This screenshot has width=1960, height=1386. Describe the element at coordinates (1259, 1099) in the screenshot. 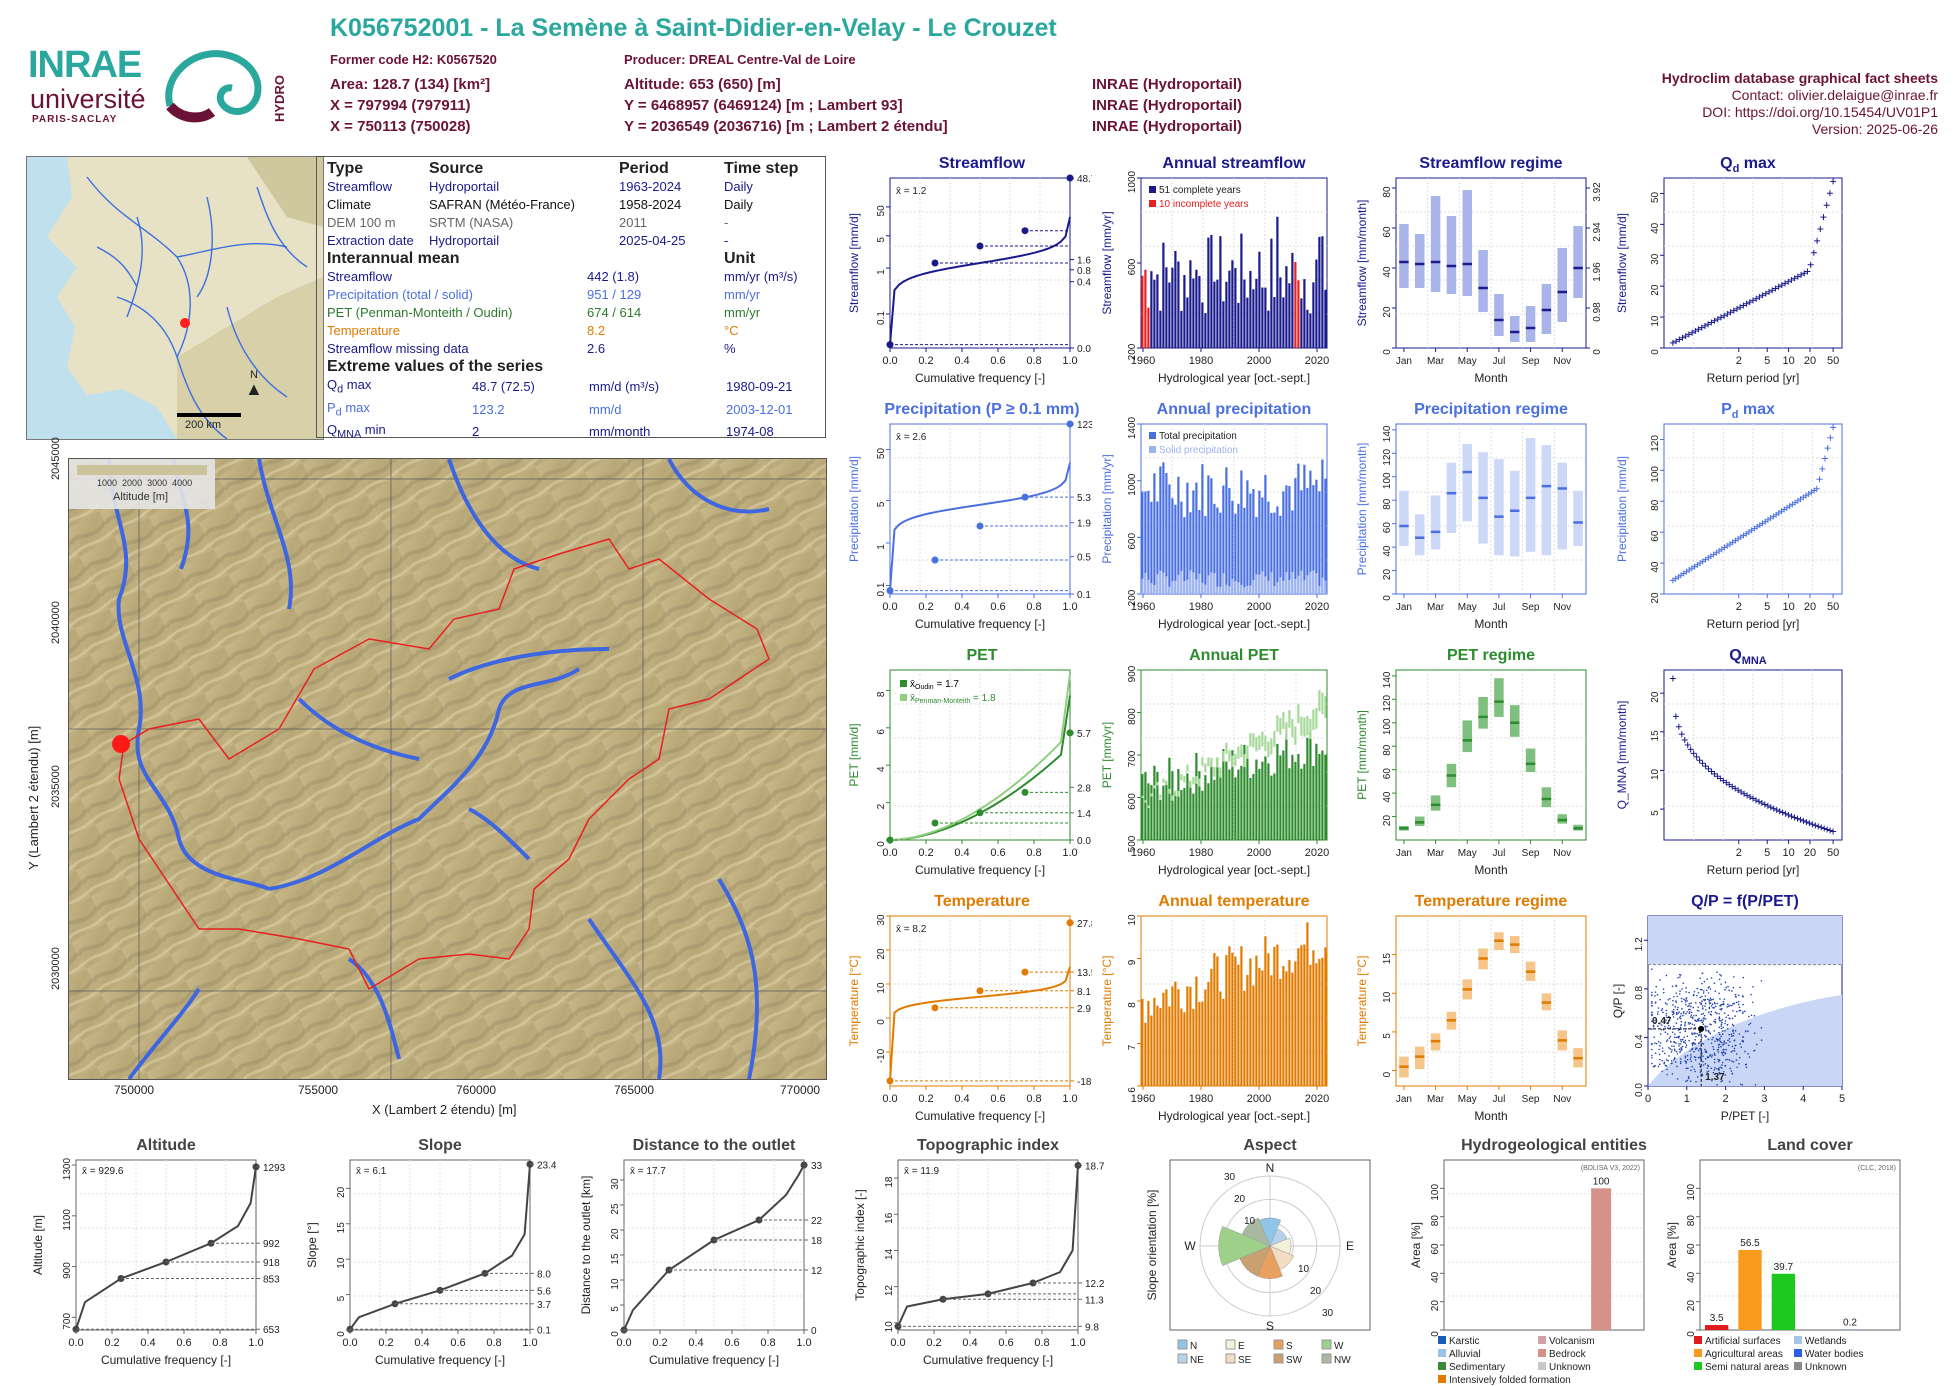

I see `x-tick-label: 2000` at that location.